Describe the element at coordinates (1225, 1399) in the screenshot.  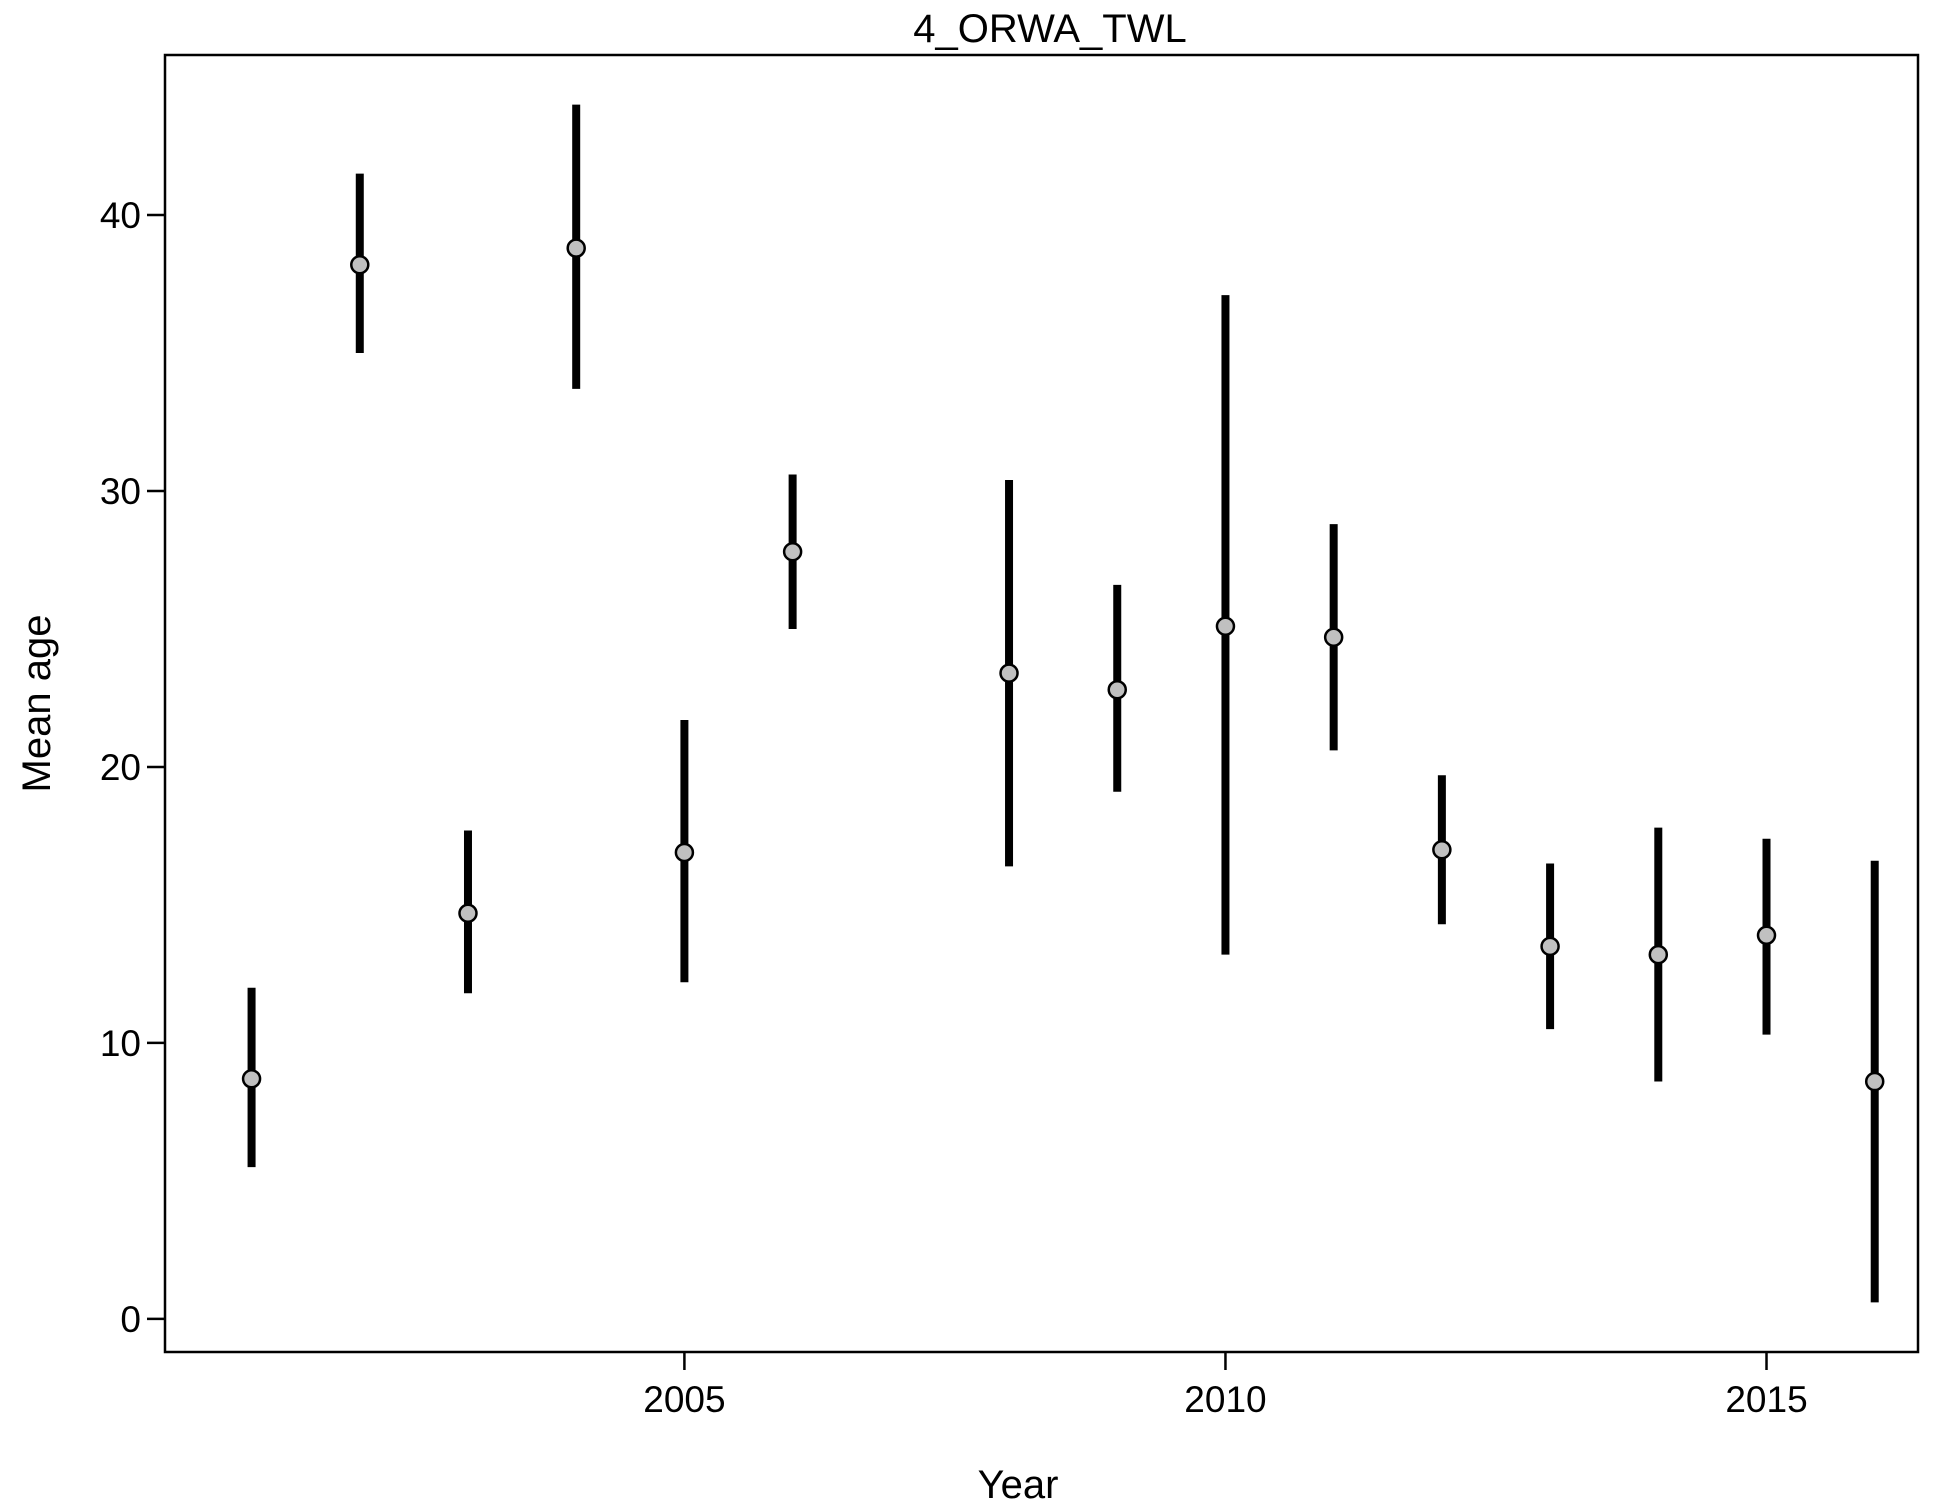
I see `x-tick-label: 2010` at that location.